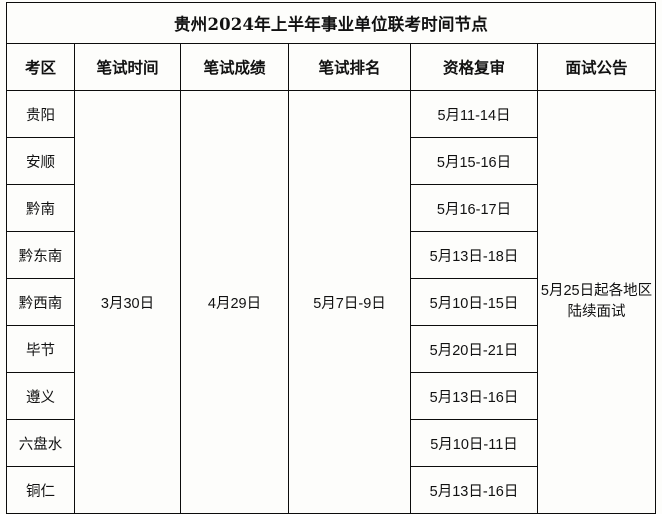 This screenshot has height=514, width=662. I want to click on table-title: 贵州2024年上半年事业单位联考时间节点, so click(331, 23).